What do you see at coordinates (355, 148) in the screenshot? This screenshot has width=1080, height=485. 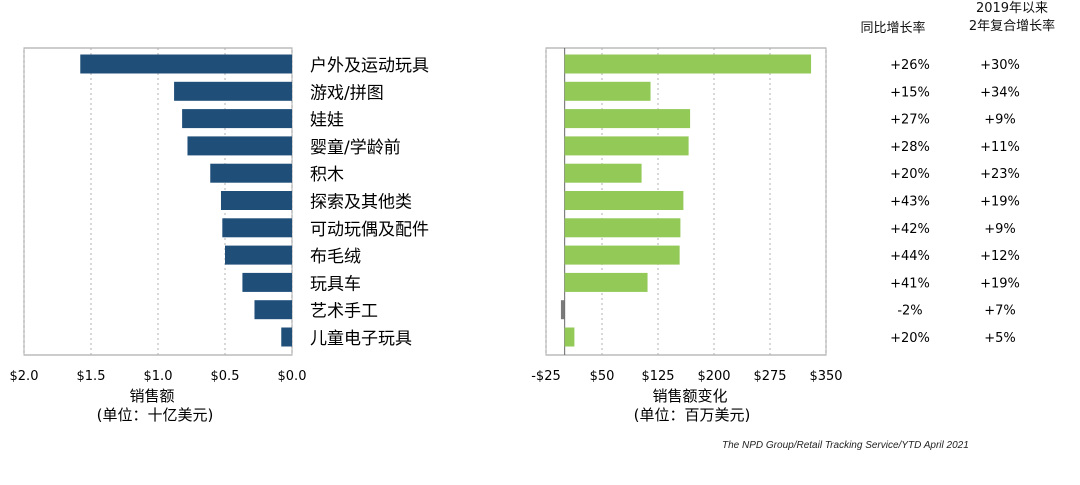 I see `category-label: 婴童/学龄前` at bounding box center [355, 148].